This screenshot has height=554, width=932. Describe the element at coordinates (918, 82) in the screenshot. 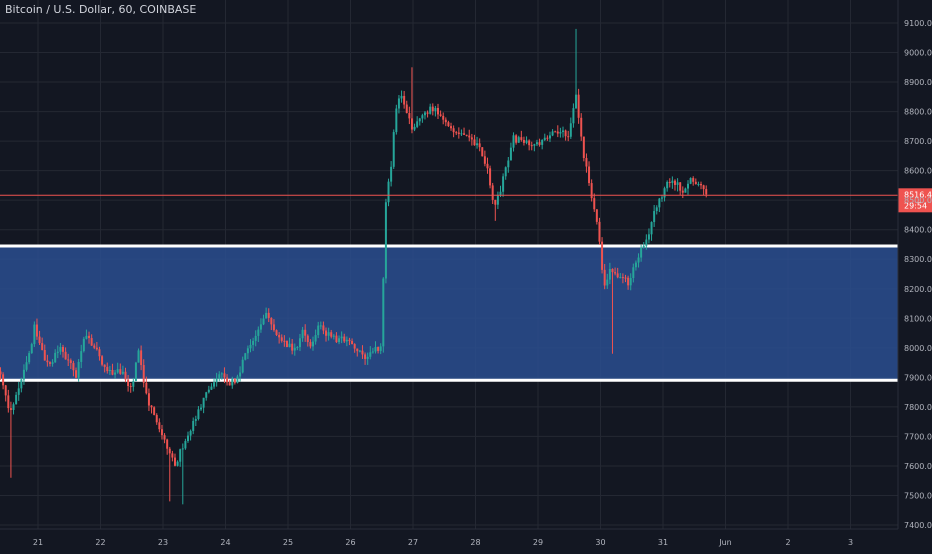

I see `y-tick-label: 8900.00` at that location.